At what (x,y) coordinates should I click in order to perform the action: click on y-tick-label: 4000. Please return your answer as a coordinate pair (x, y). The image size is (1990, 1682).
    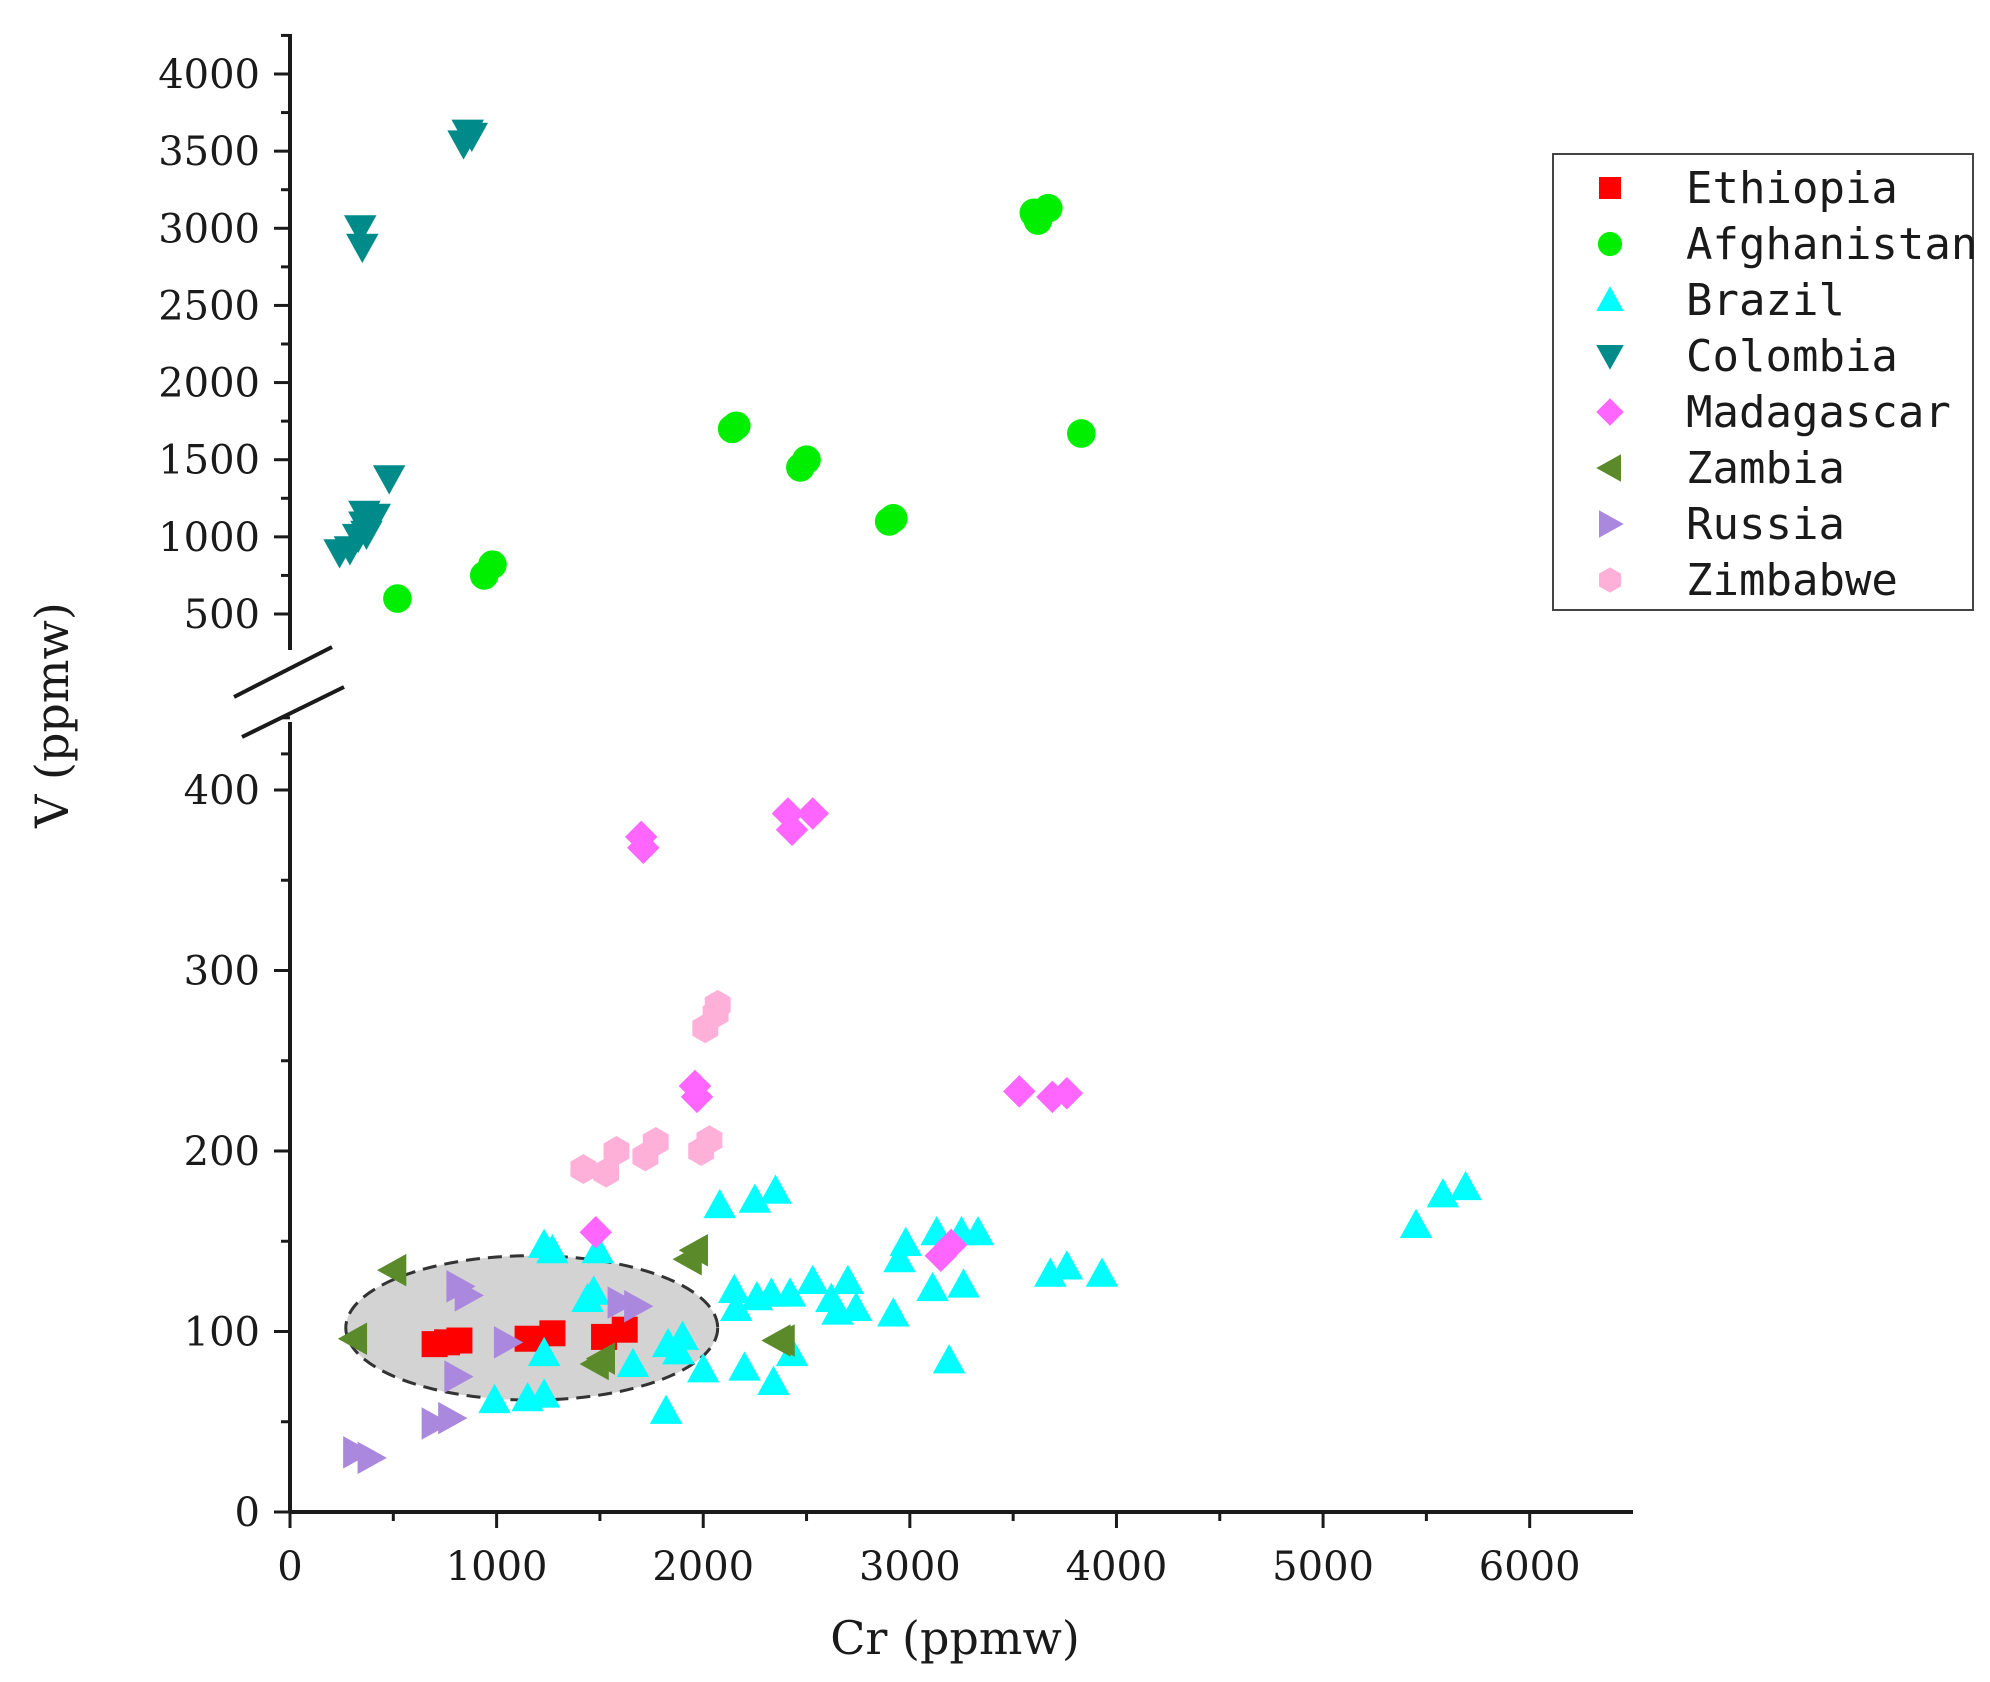
    Looking at the image, I should click on (209, 75).